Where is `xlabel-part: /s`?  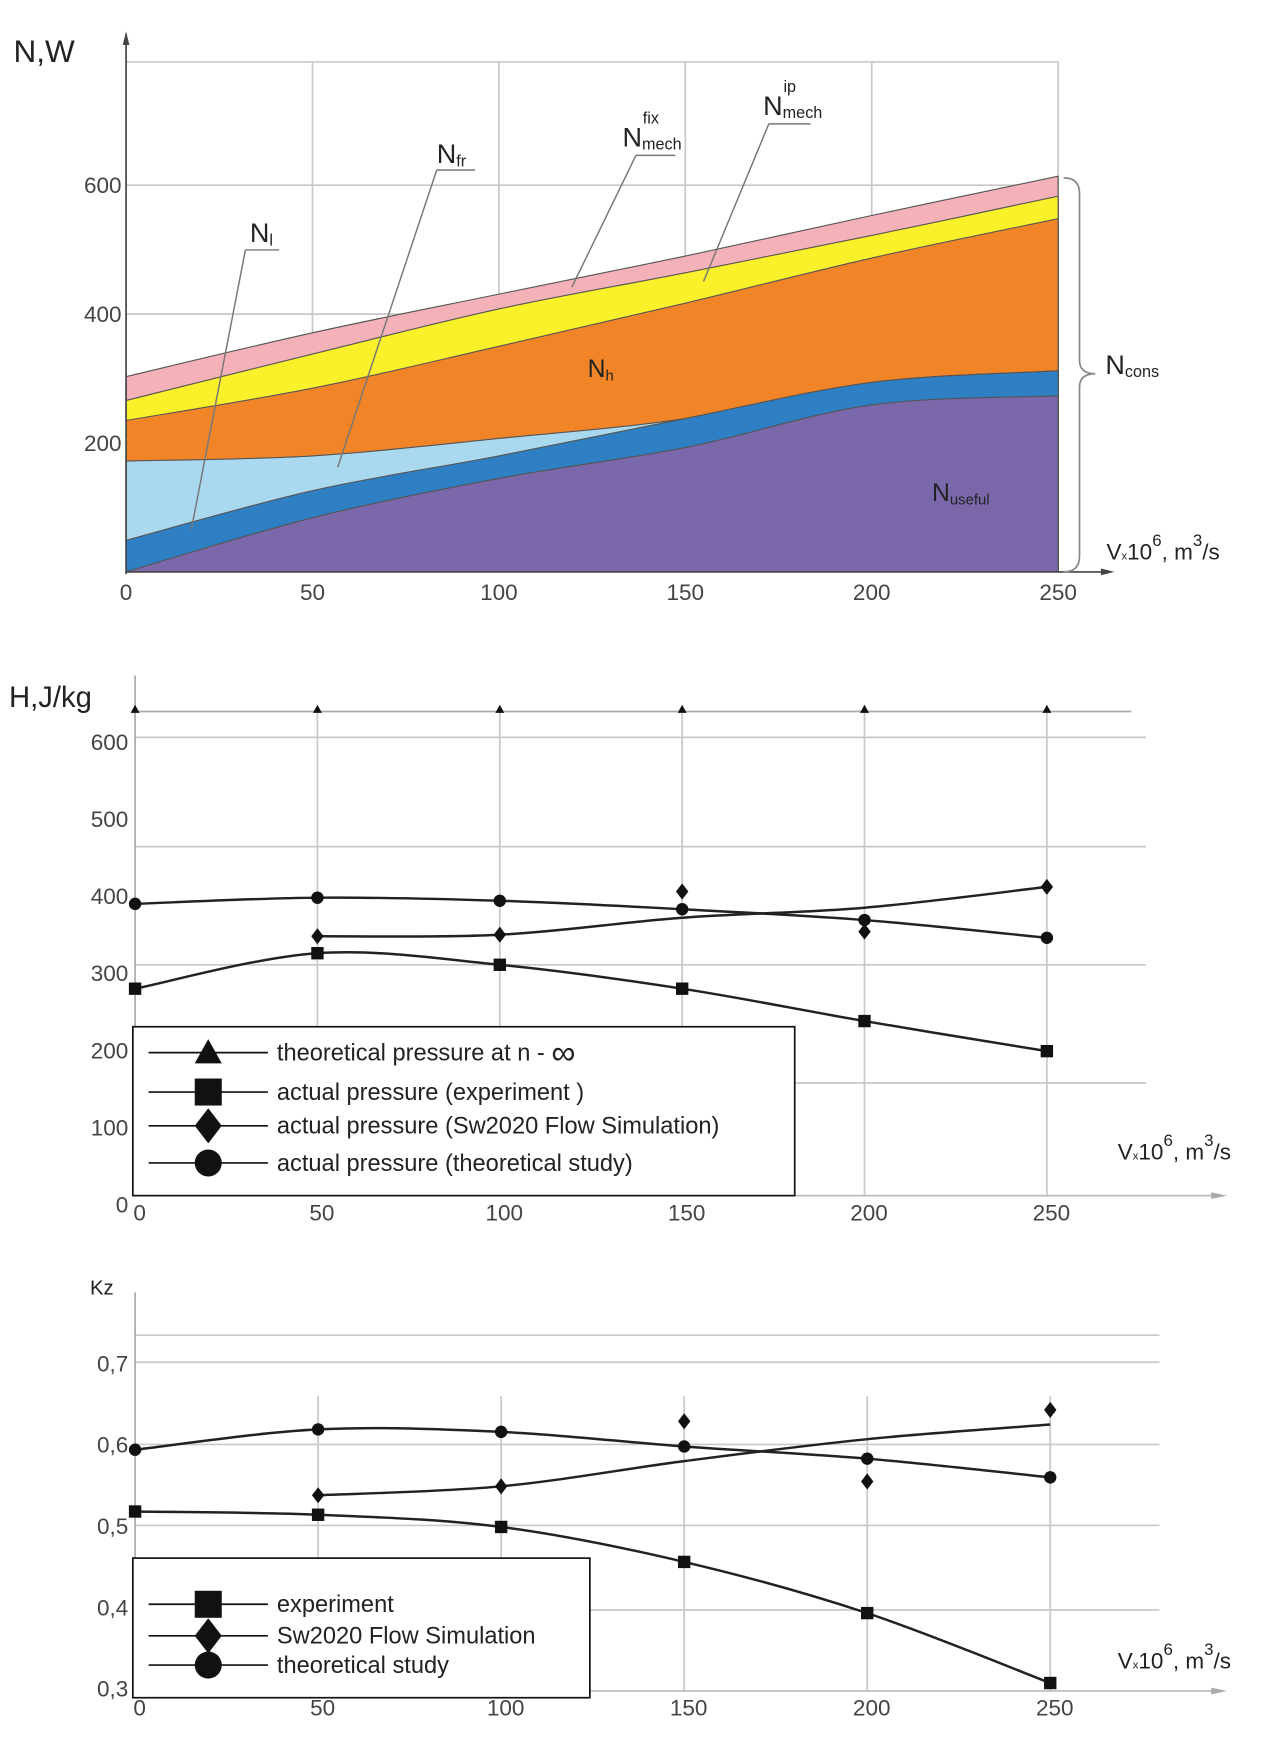 xlabel-part: /s is located at coordinates (1222, 1660).